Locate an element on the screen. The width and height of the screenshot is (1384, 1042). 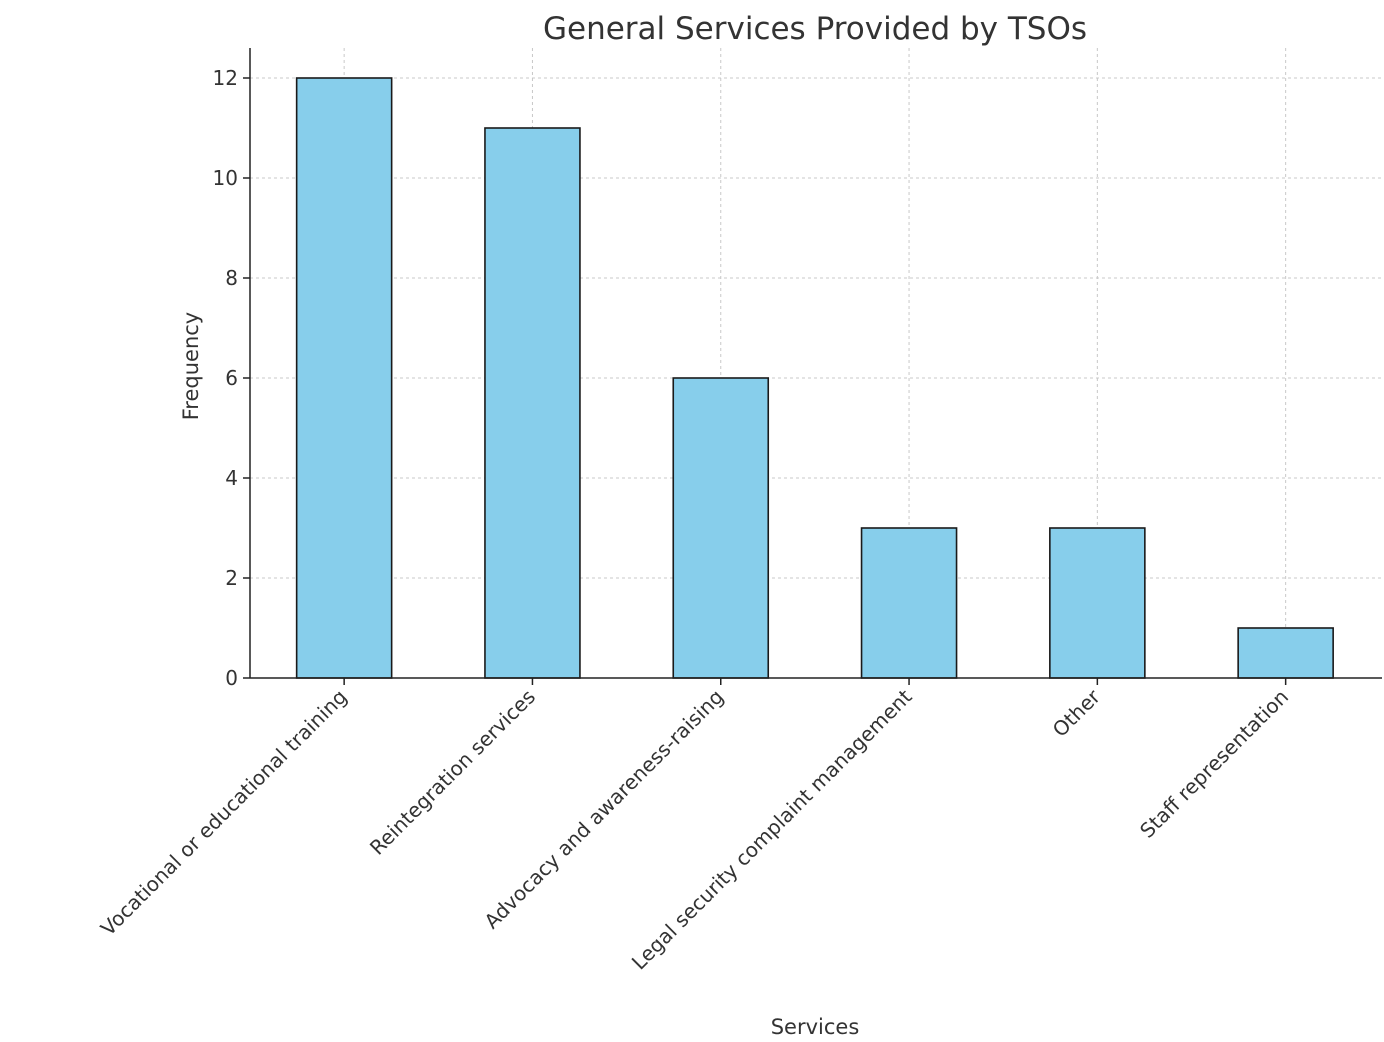
y-tick-label: 10 is located at coordinates (225, 178).